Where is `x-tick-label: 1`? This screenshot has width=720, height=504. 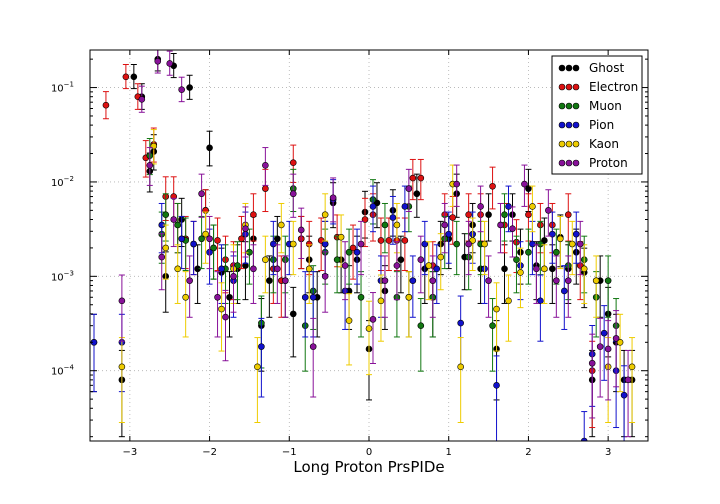
x-tick-label: 1 is located at coordinates (449, 452).